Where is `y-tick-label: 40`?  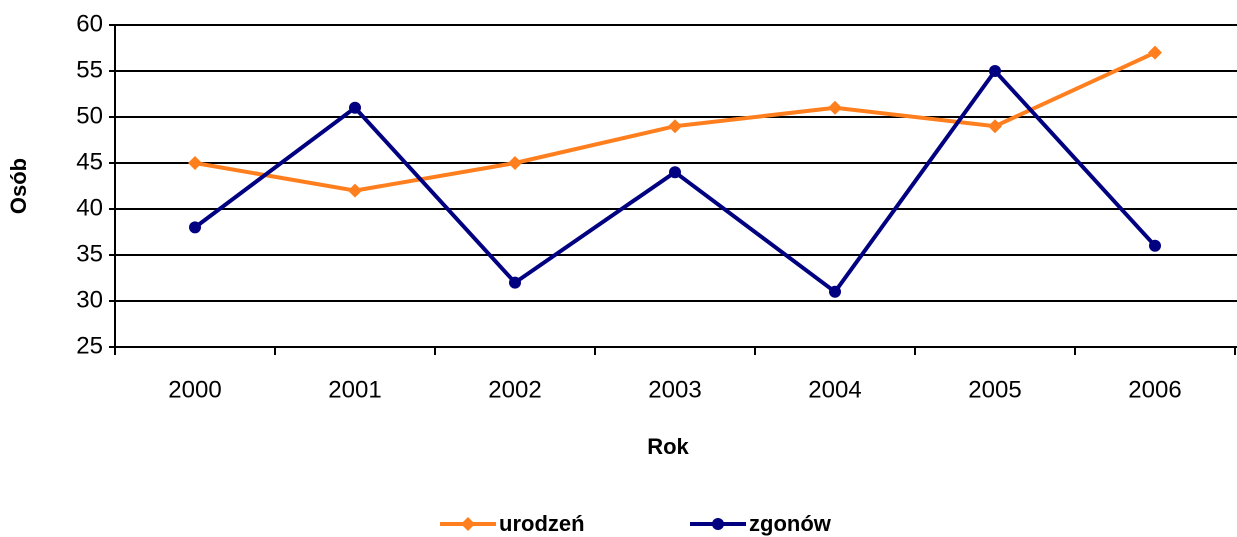
y-tick-label: 40 is located at coordinates (89, 207).